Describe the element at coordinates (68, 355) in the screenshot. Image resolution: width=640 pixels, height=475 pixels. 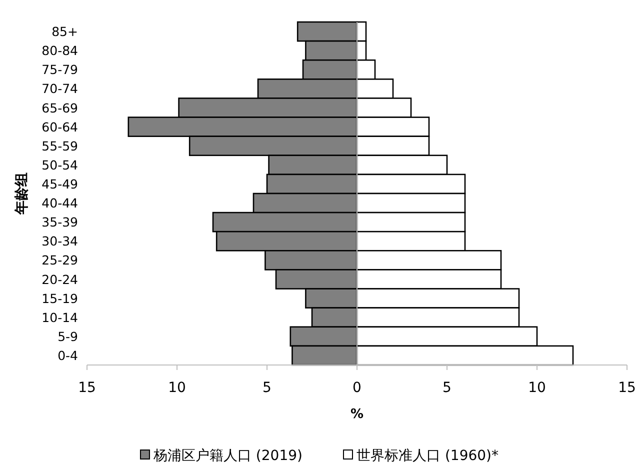
I see `y-tick-label: 0-4` at that location.